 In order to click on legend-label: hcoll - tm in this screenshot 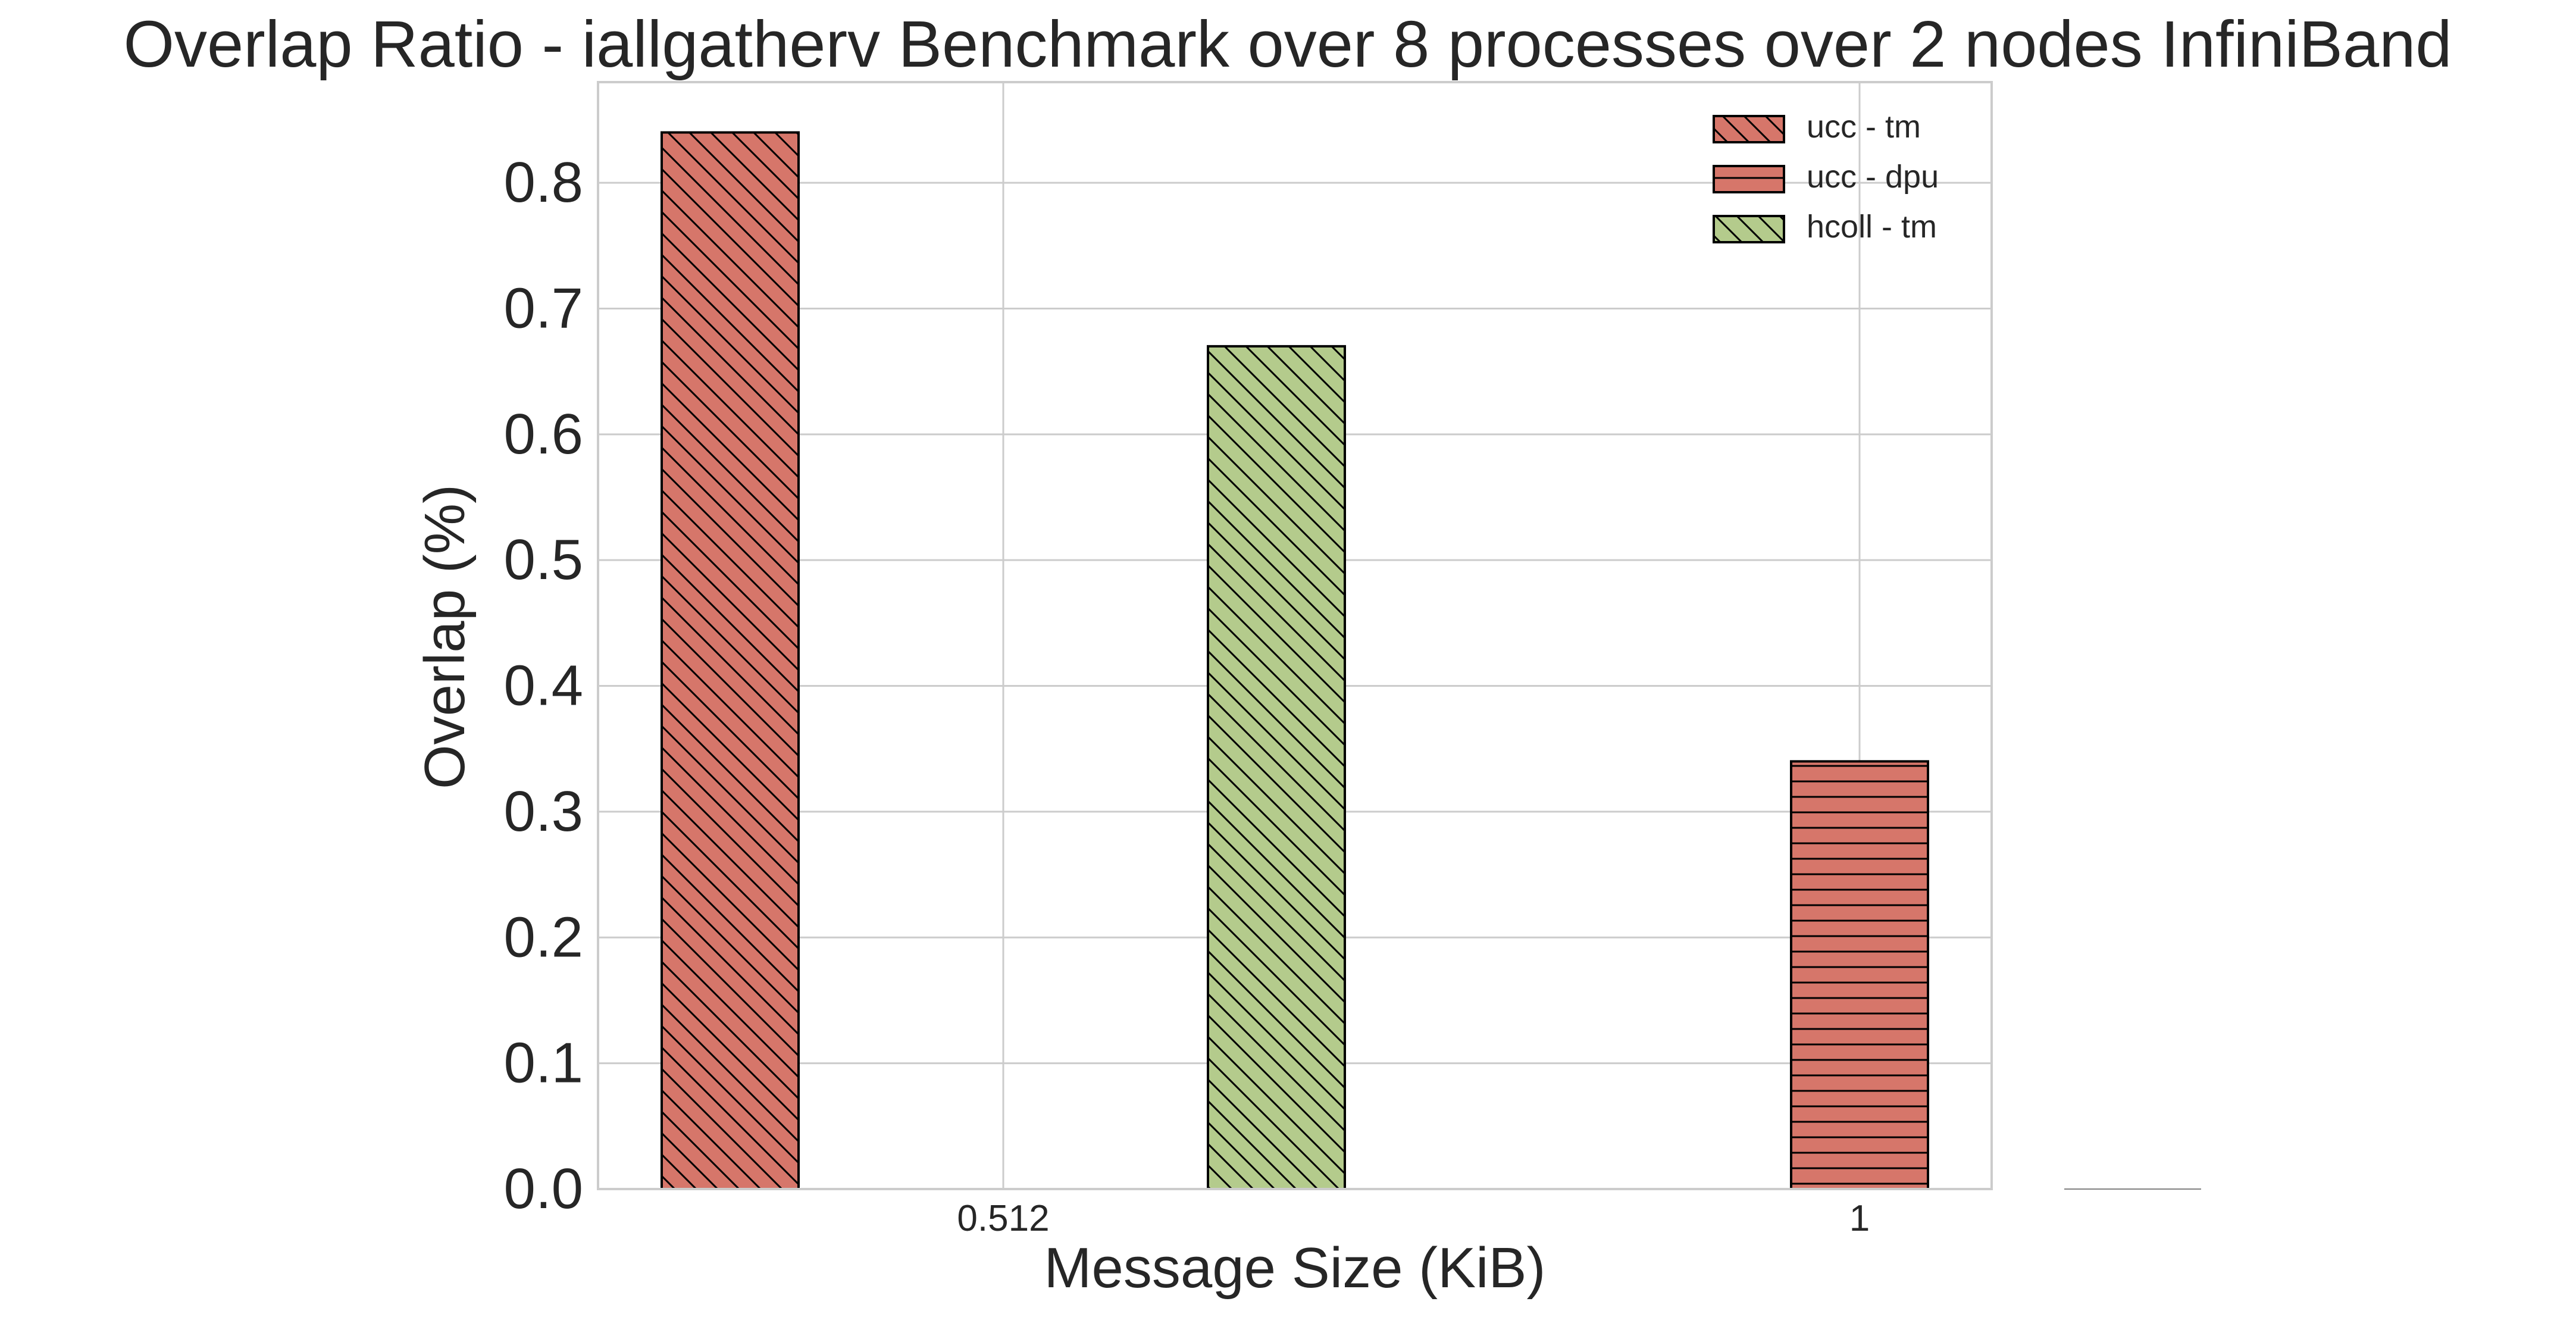, I will do `click(1872, 227)`.